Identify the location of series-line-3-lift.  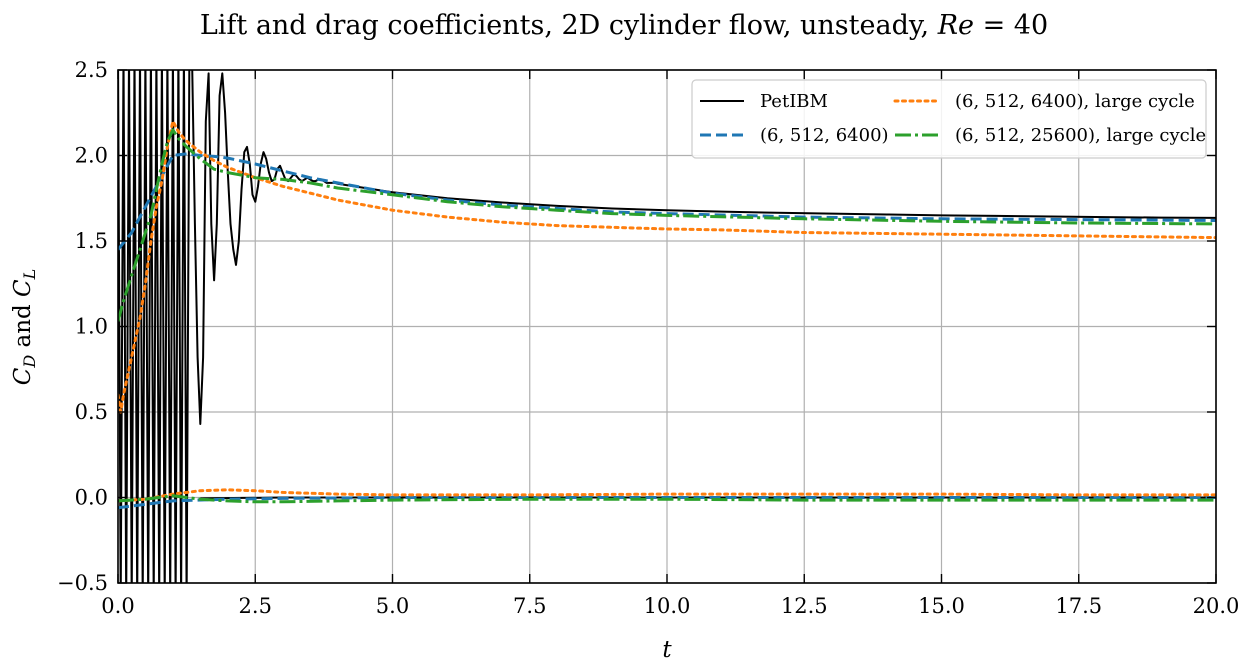
(667, 503).